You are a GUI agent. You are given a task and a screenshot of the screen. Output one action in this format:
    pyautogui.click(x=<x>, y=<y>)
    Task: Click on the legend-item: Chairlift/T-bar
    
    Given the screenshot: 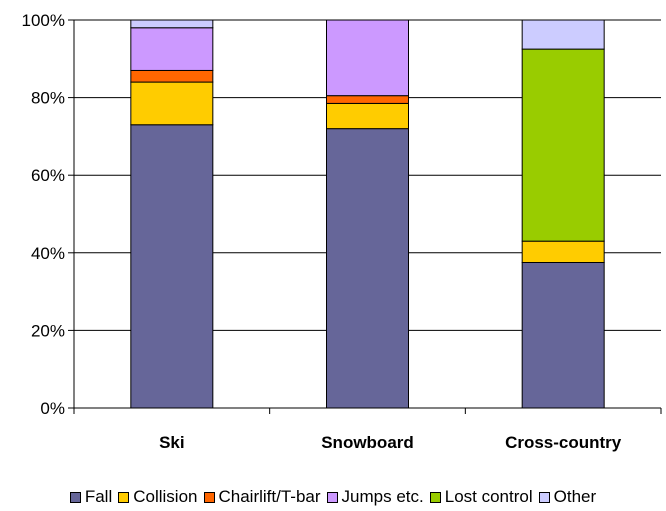 What is the action you would take?
    pyautogui.click(x=262, y=497)
    